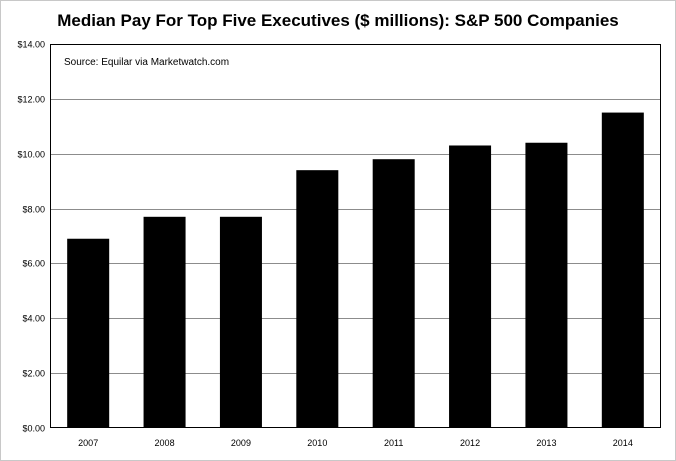 Image resolution: width=676 pixels, height=461 pixels. Describe the element at coordinates (165, 443) in the screenshot. I see `x-tick-label: 2008` at that location.